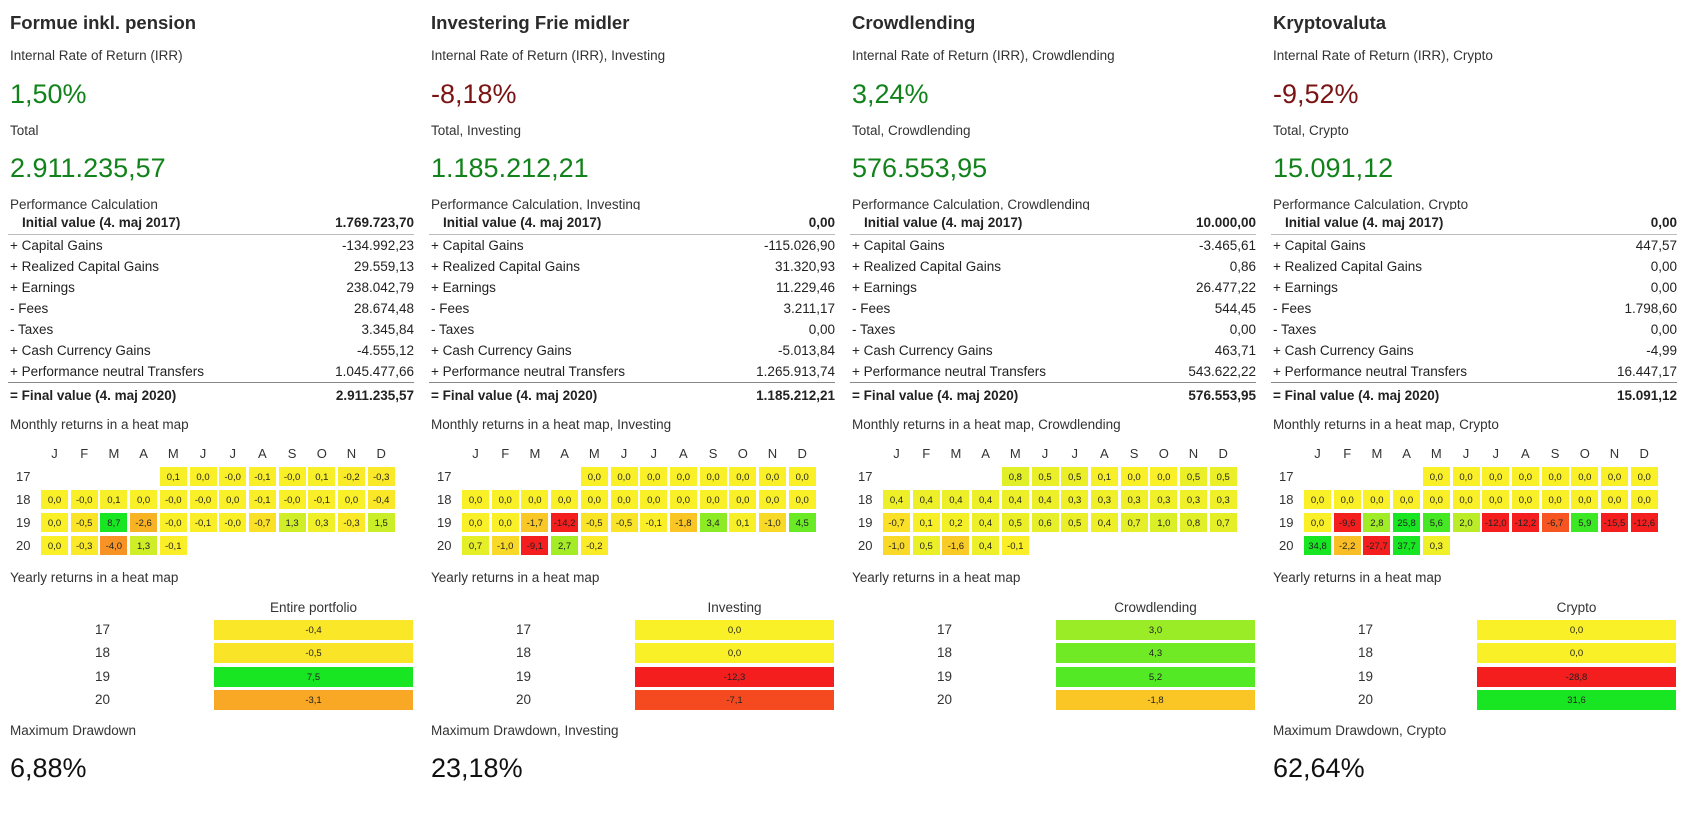  Describe the element at coordinates (802, 522) in the screenshot. I see `heatmap-cell: 4,5` at that location.